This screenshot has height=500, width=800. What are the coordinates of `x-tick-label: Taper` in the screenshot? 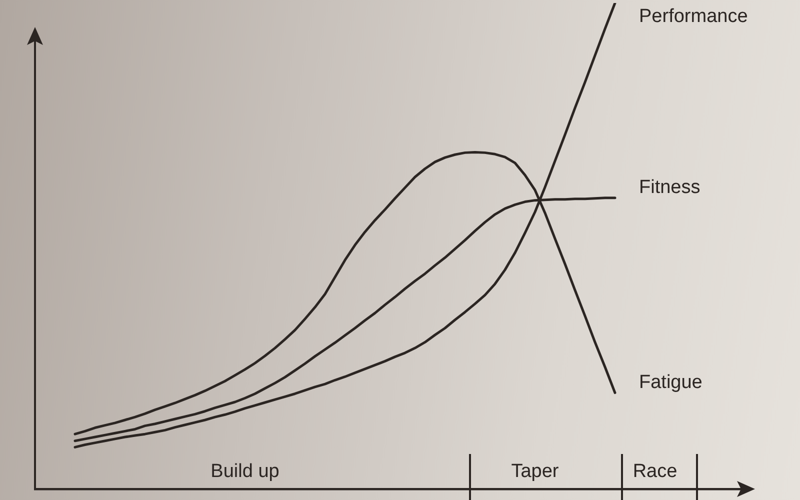 It's located at (535, 471).